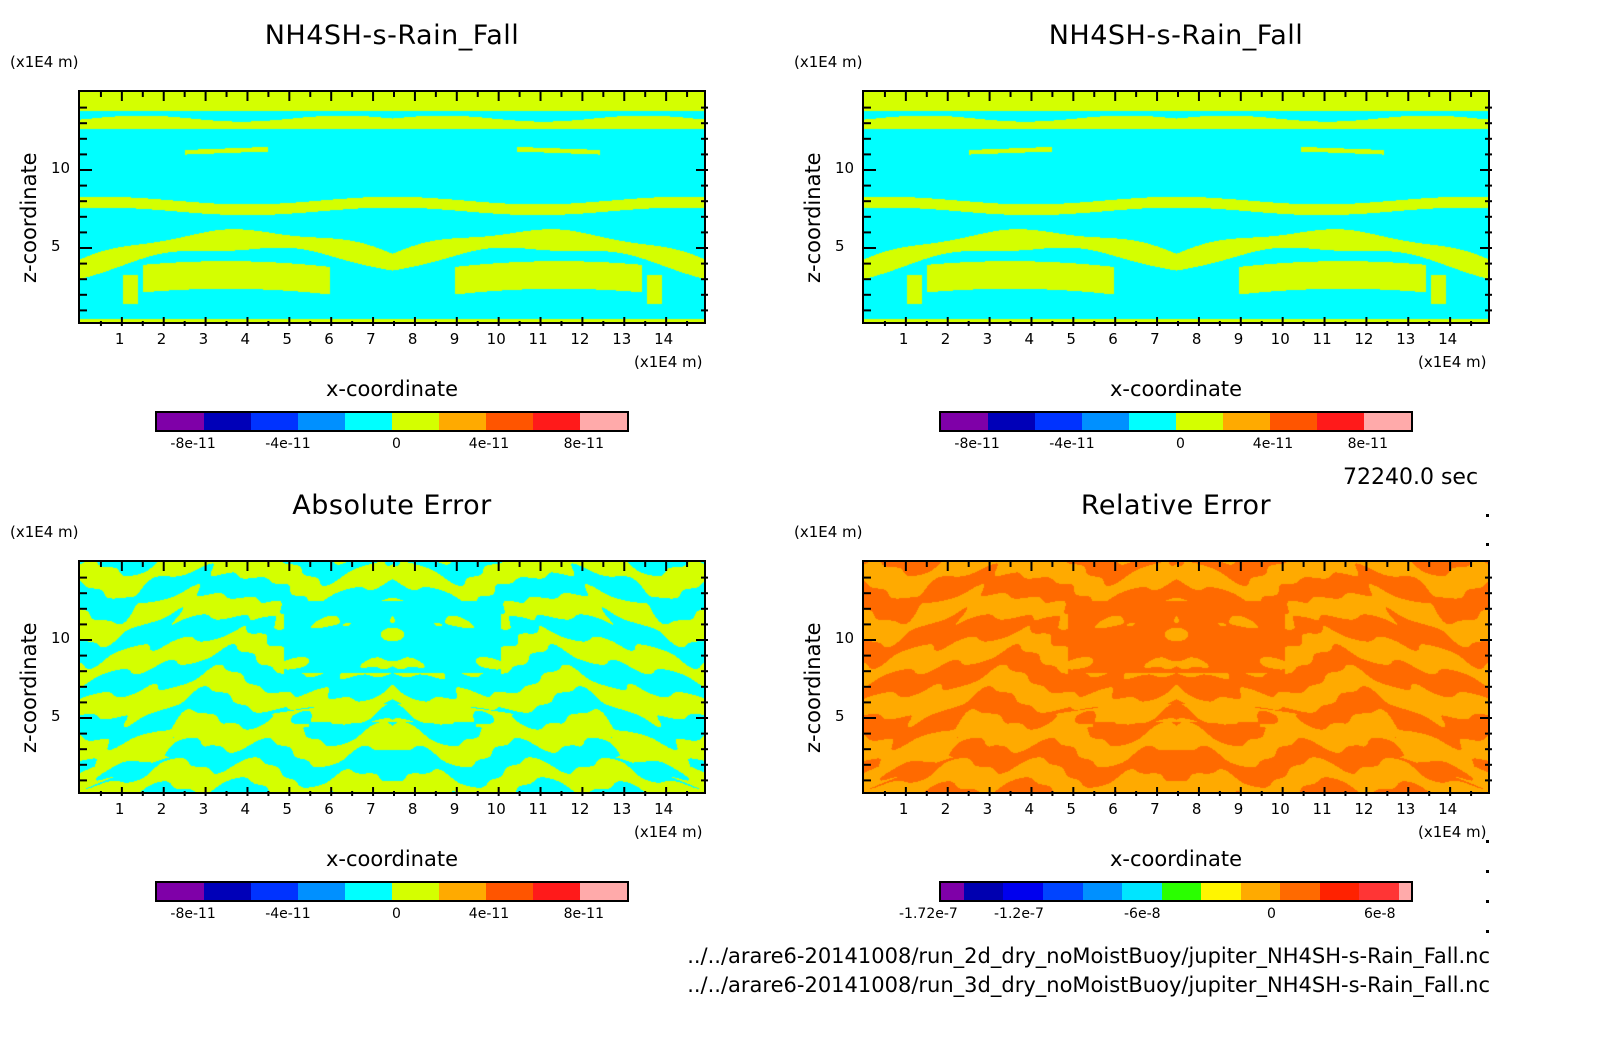 Image resolution: width=1604 pixels, height=1054 pixels. I want to click on colorbar-tick-label: -6e-8, so click(1142, 914).